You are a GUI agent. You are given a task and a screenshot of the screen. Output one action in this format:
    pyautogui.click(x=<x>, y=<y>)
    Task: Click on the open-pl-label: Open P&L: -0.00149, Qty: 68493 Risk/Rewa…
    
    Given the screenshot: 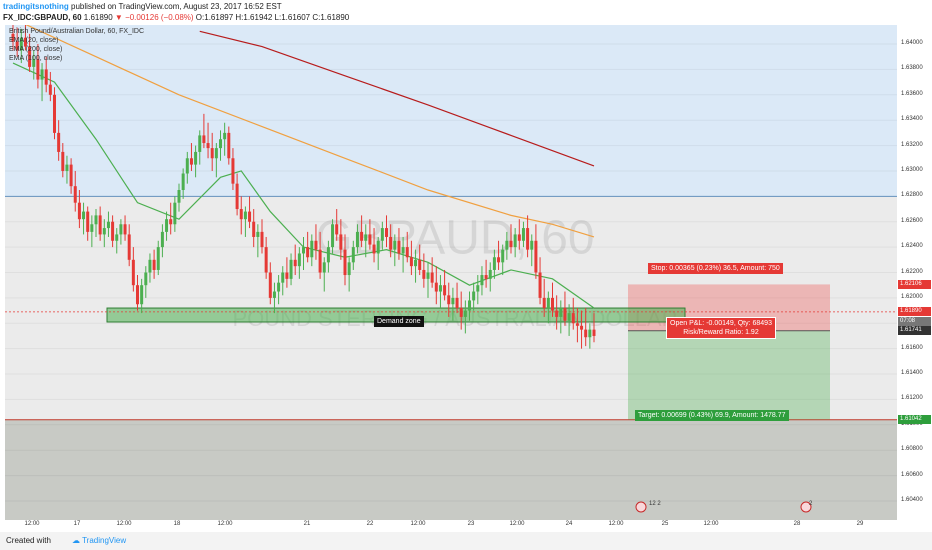 What is the action you would take?
    pyautogui.click(x=721, y=328)
    